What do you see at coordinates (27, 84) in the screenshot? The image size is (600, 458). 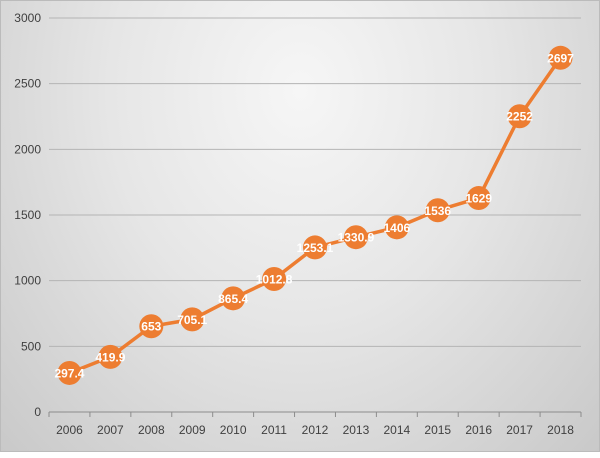 I see `y-tick-label: 2500` at bounding box center [27, 84].